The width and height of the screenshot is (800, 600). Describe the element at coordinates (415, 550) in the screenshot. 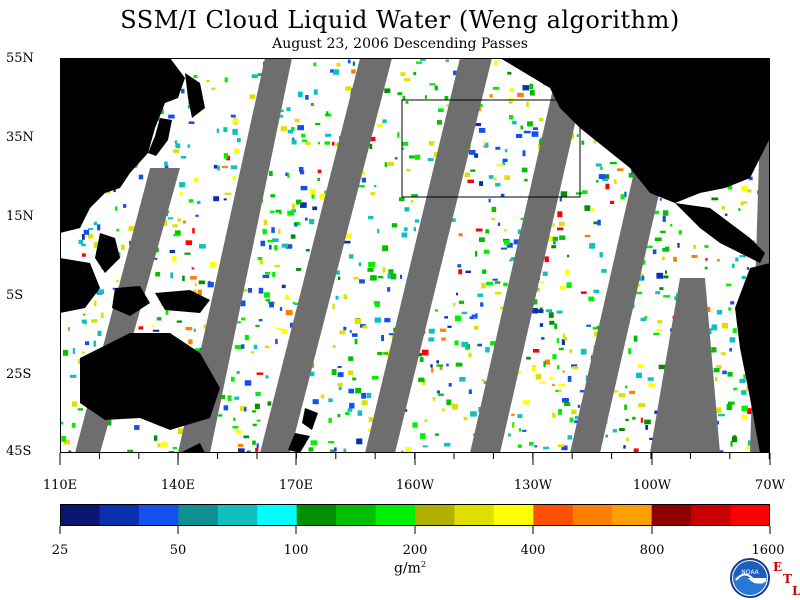

I see `colorbar-label-200: 200` at that location.